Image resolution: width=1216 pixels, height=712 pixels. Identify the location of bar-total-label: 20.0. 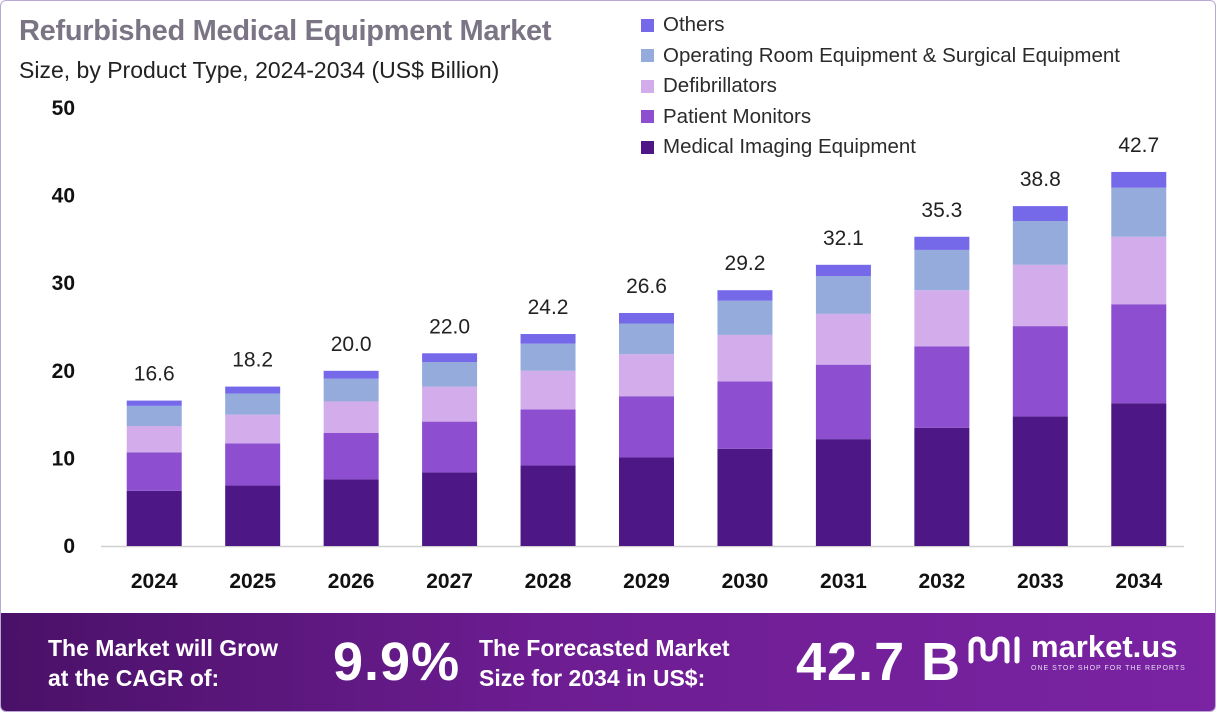
(351, 344).